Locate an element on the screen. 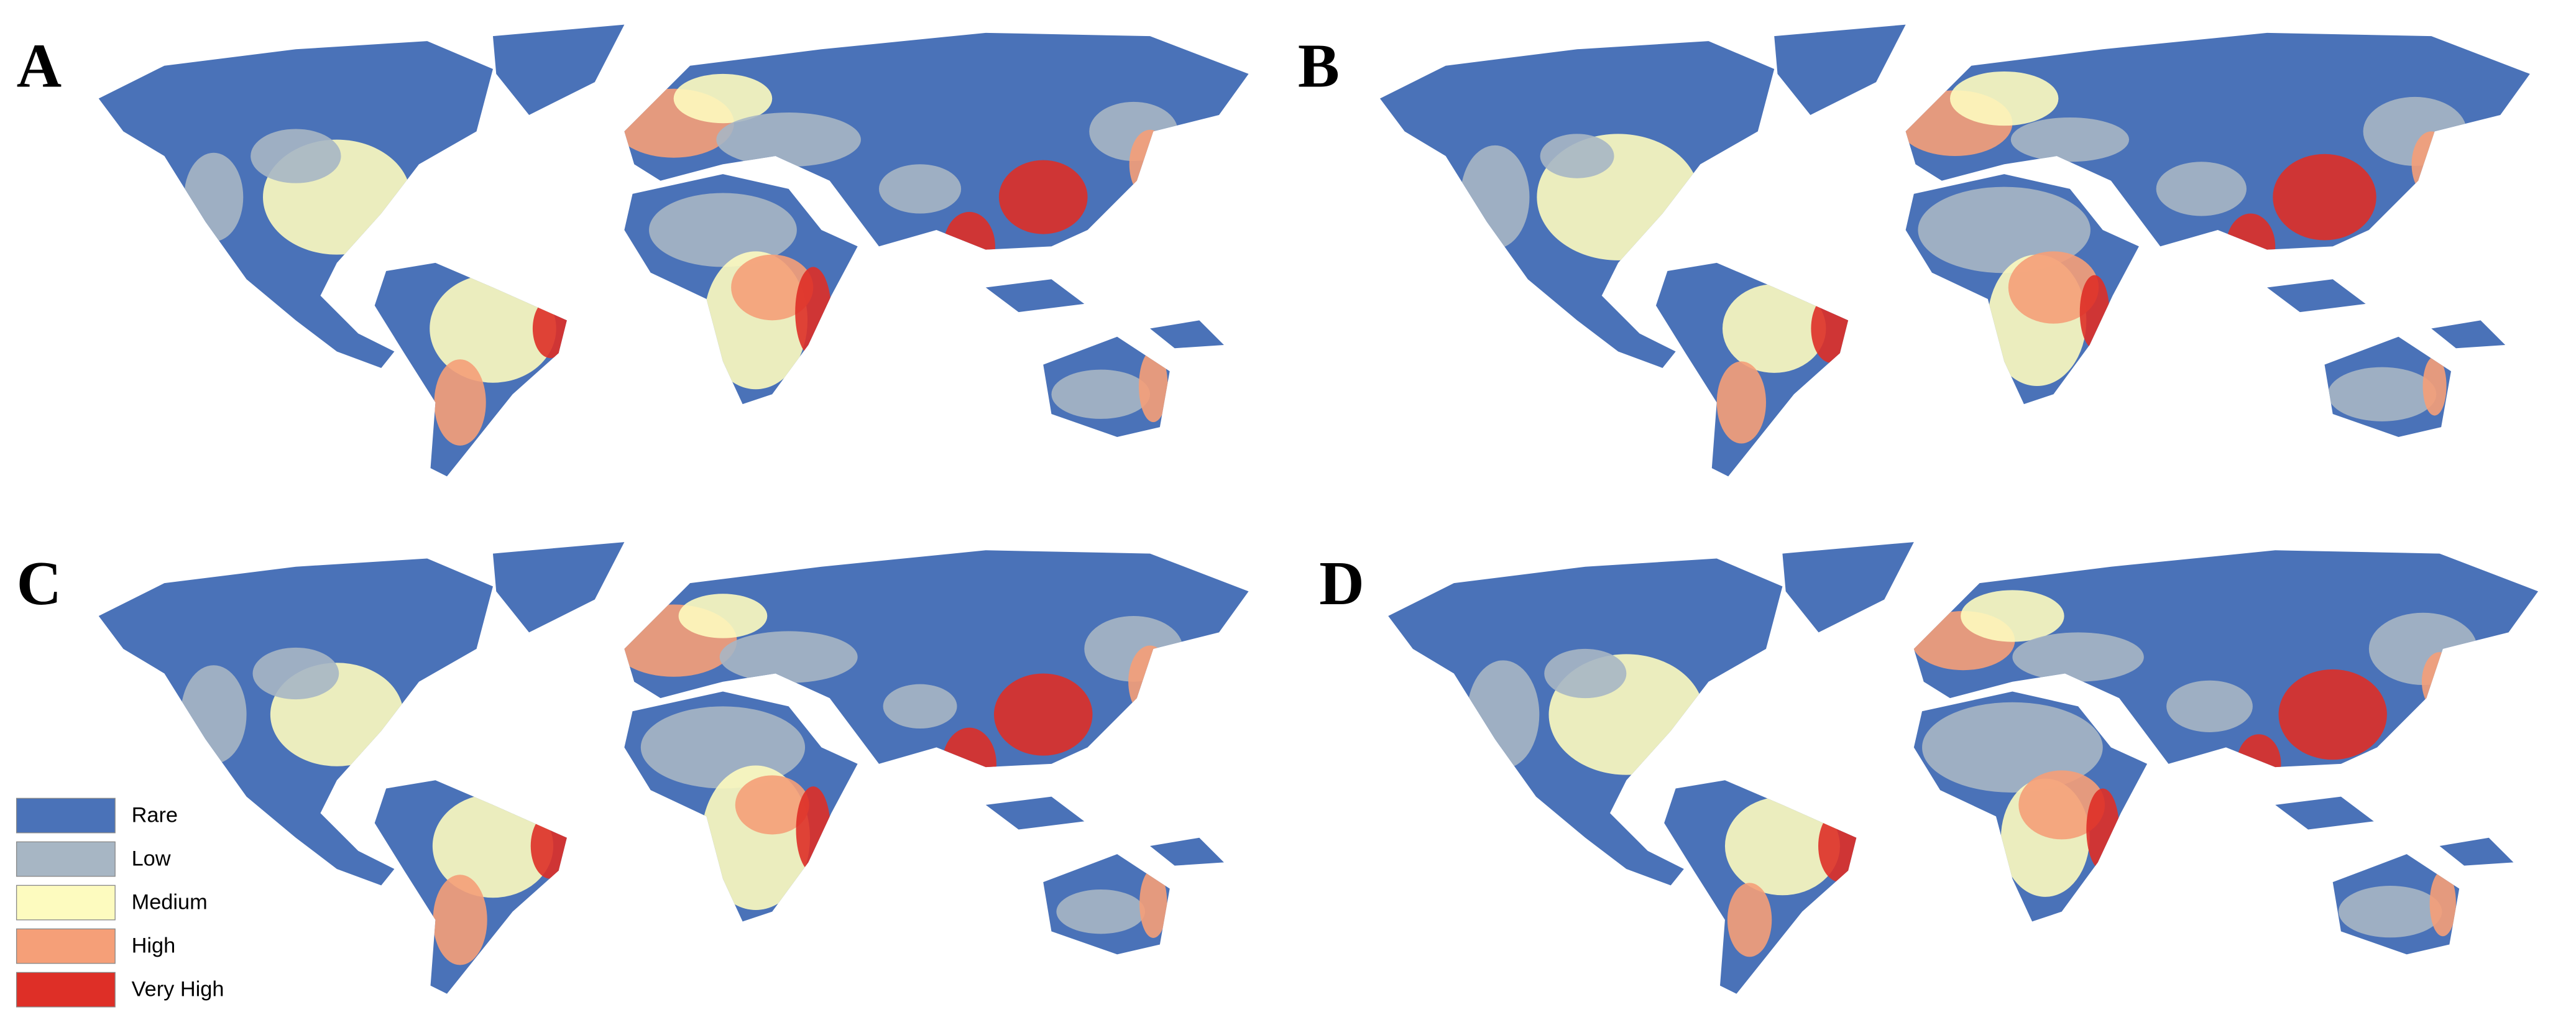 This screenshot has height=1025, width=2576. panel-label: C is located at coordinates (39, 583).